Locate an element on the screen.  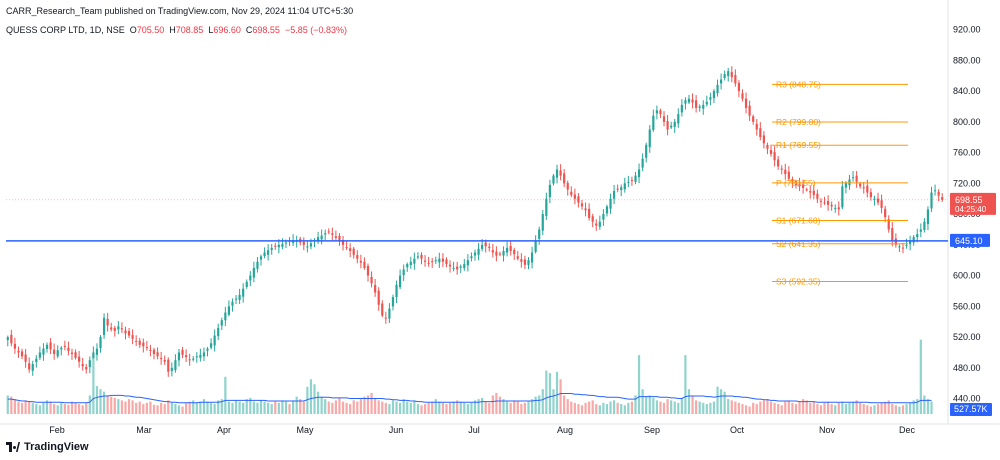
close-value: 698.55 is located at coordinates (266, 30).